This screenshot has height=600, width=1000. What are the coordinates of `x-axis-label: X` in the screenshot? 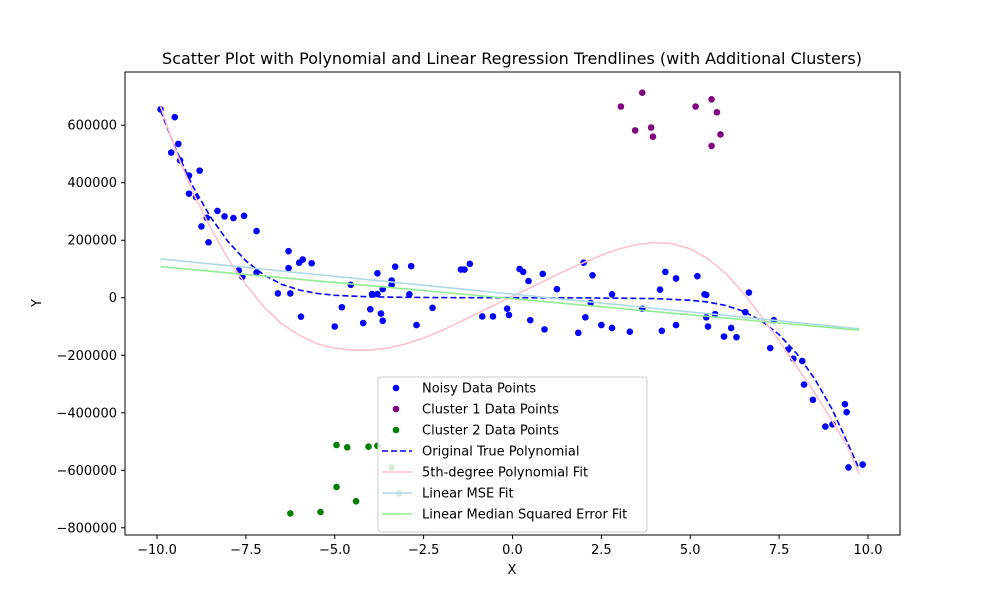 It's located at (512, 570).